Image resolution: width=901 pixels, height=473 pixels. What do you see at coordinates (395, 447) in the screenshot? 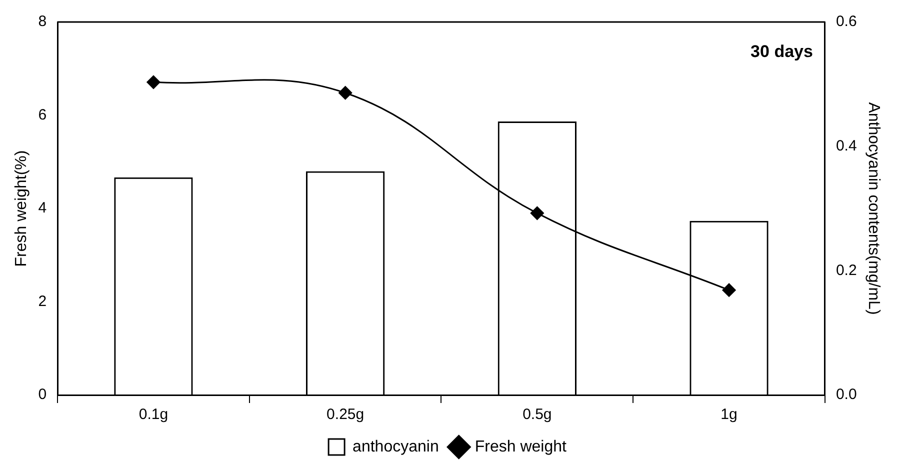
I see `legend-label: anthocyanin` at bounding box center [395, 447].